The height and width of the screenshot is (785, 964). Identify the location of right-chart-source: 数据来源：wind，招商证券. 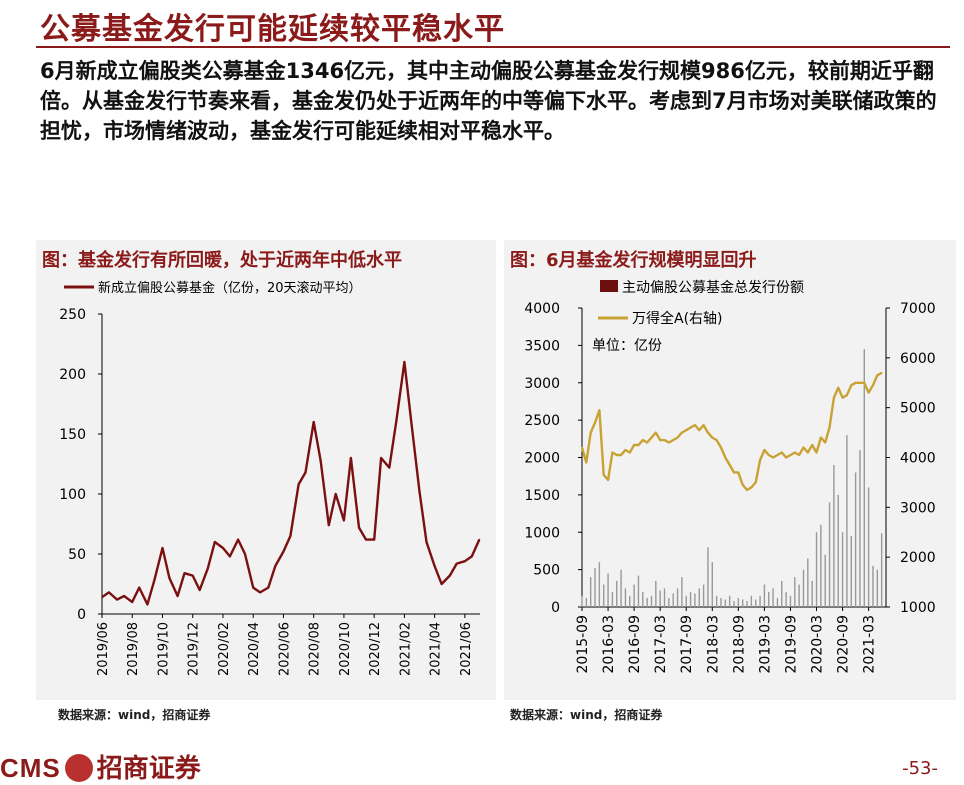
(586, 715).